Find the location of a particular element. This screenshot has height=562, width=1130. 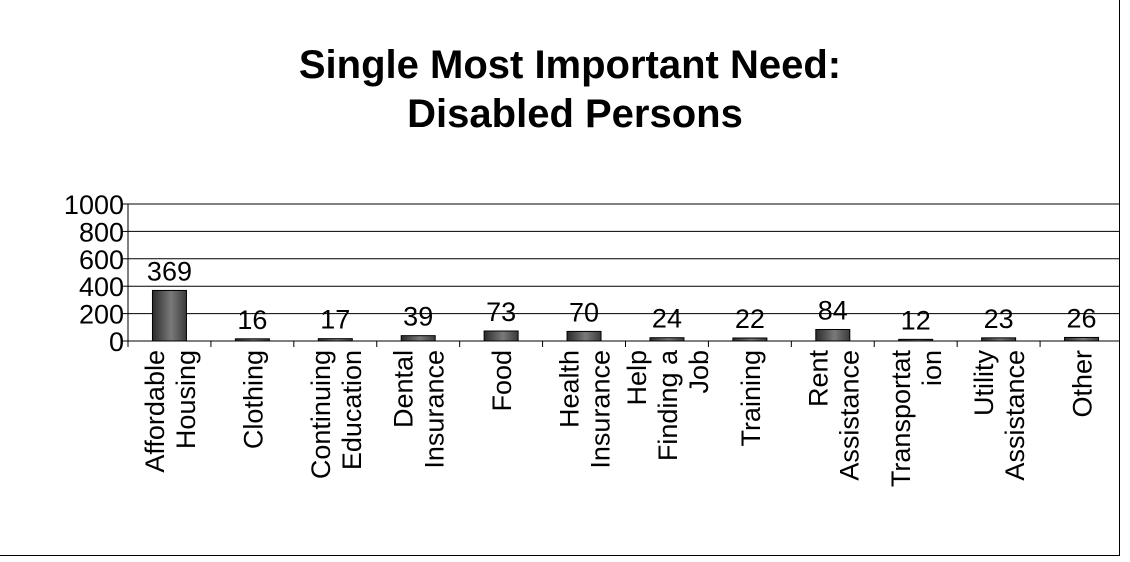

category-label-line: Help is located at coordinates (637, 378).